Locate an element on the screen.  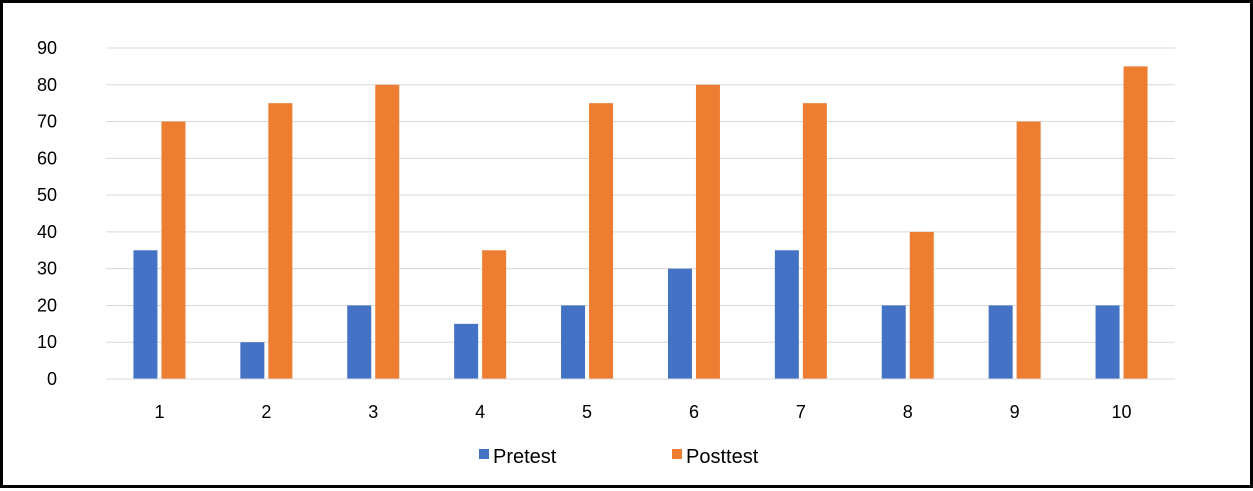
x-tick-label: 6 is located at coordinates (694, 412).